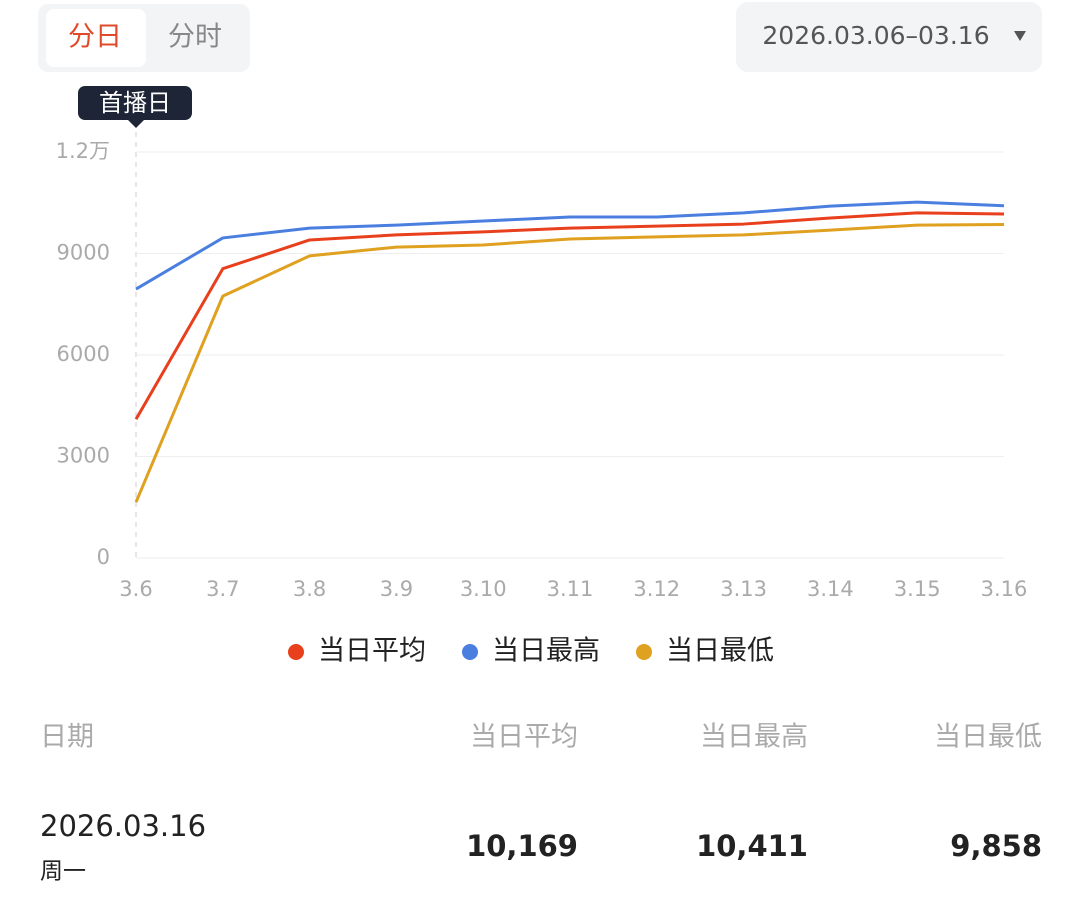 The height and width of the screenshot is (921, 1080). I want to click on table-header: 当日平均, so click(524, 737).